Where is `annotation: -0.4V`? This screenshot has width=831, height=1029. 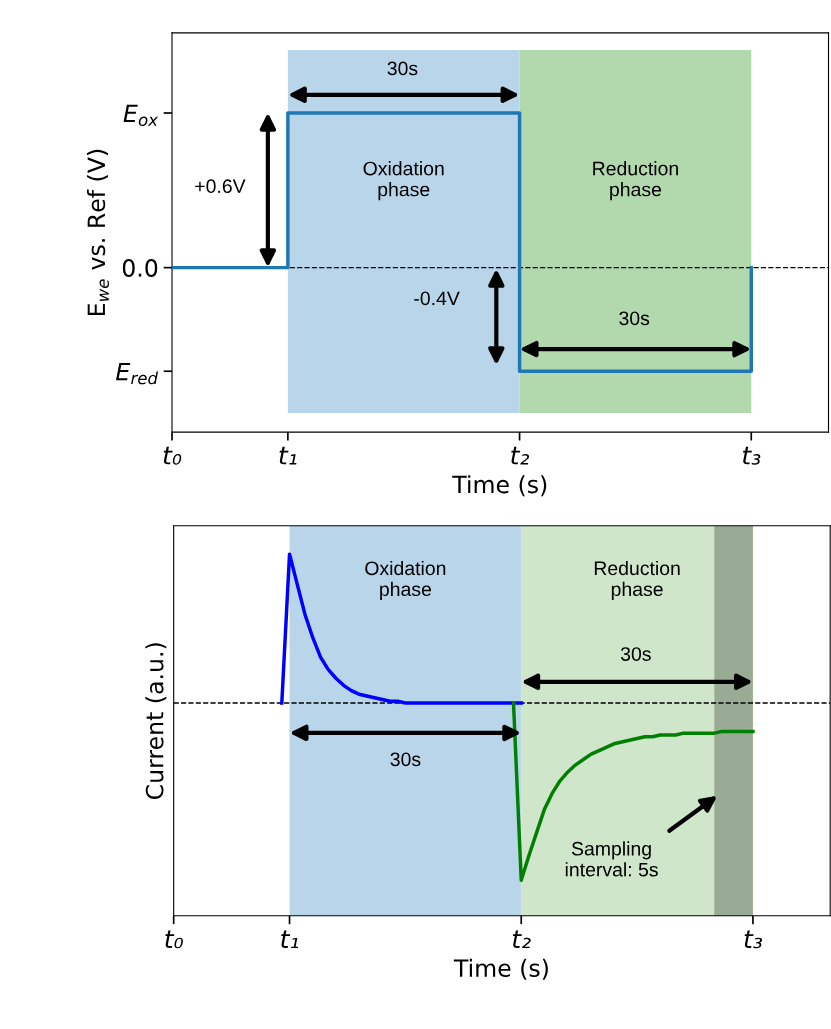 annotation: -0.4V is located at coordinates (437, 298).